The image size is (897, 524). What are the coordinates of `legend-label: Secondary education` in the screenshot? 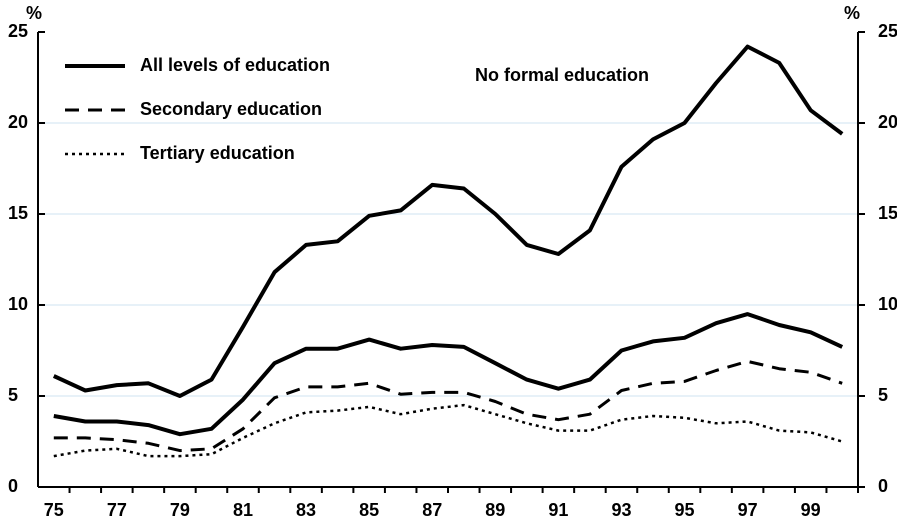 It's located at (231, 109).